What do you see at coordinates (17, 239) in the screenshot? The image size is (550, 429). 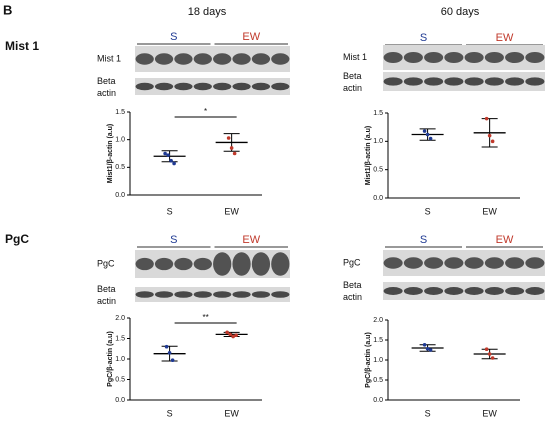 I see `row-label: PgC` at bounding box center [17, 239].